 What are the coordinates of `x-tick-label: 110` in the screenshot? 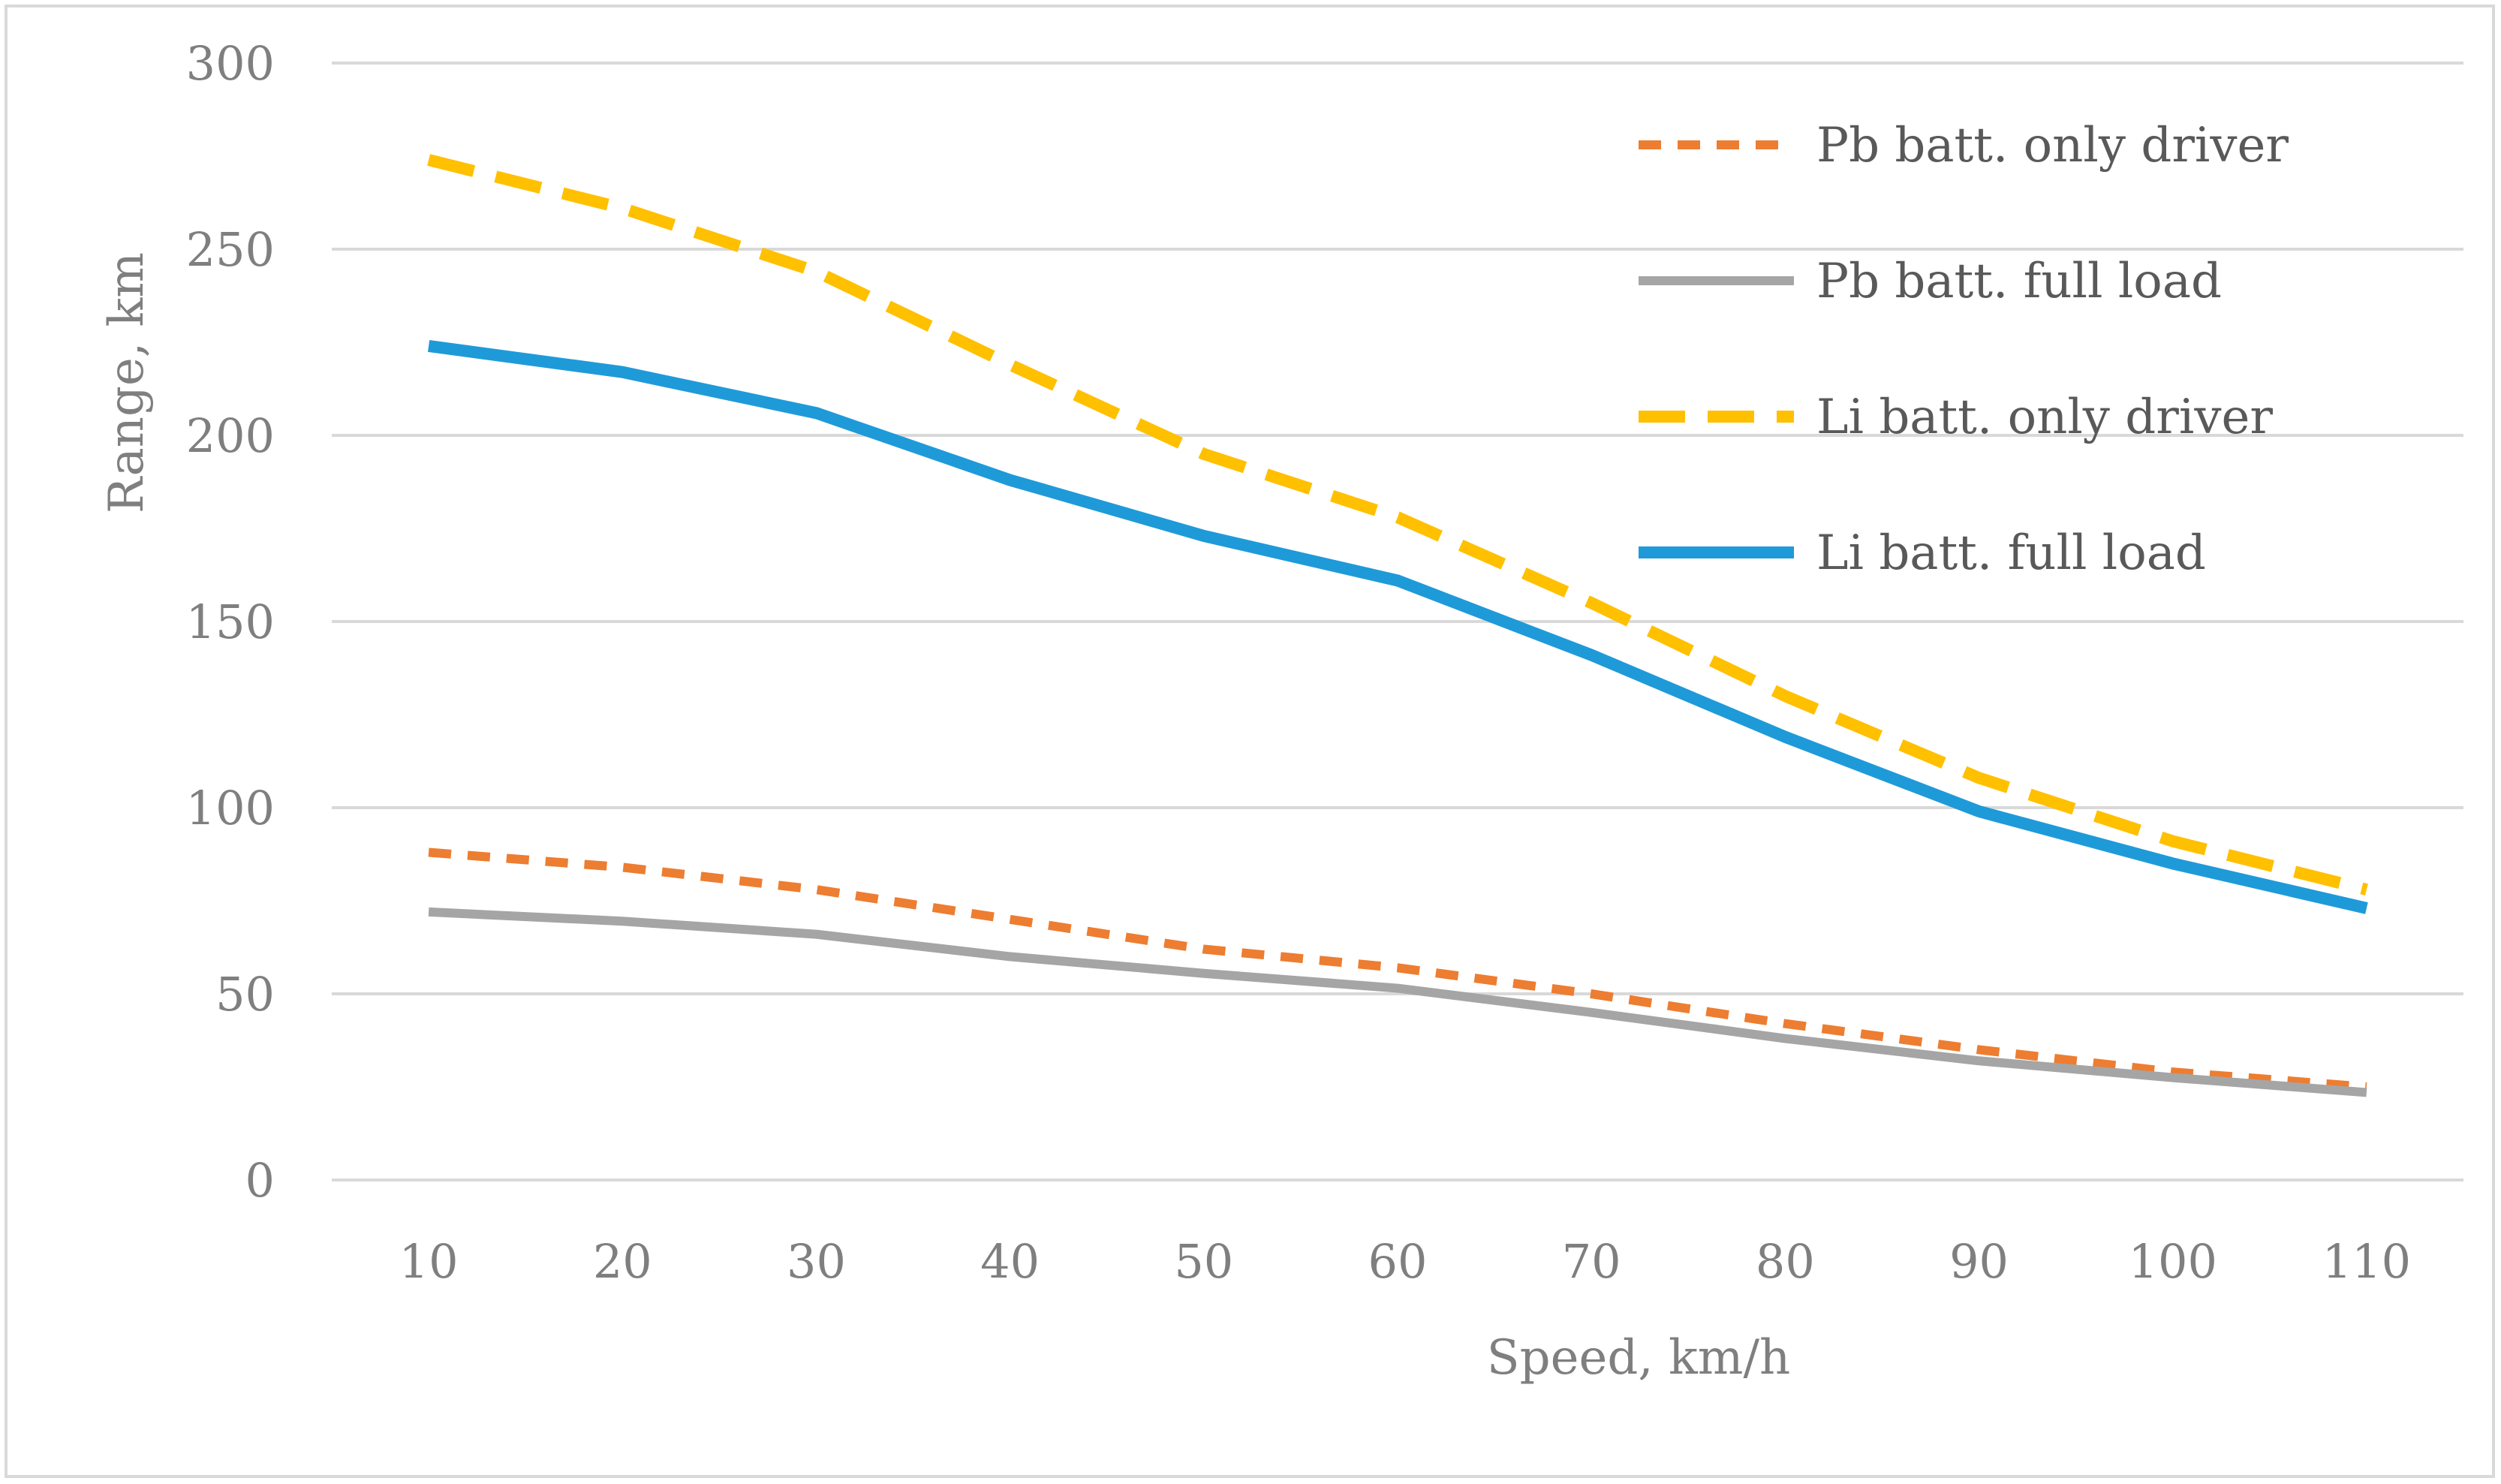 It's located at (2366, 1261).